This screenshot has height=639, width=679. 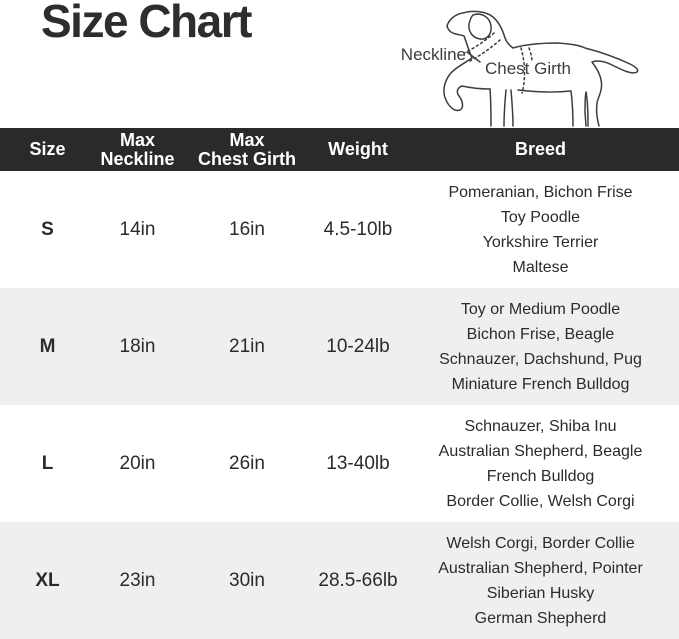 What do you see at coordinates (47, 229) in the screenshot?
I see `size-value: S` at bounding box center [47, 229].